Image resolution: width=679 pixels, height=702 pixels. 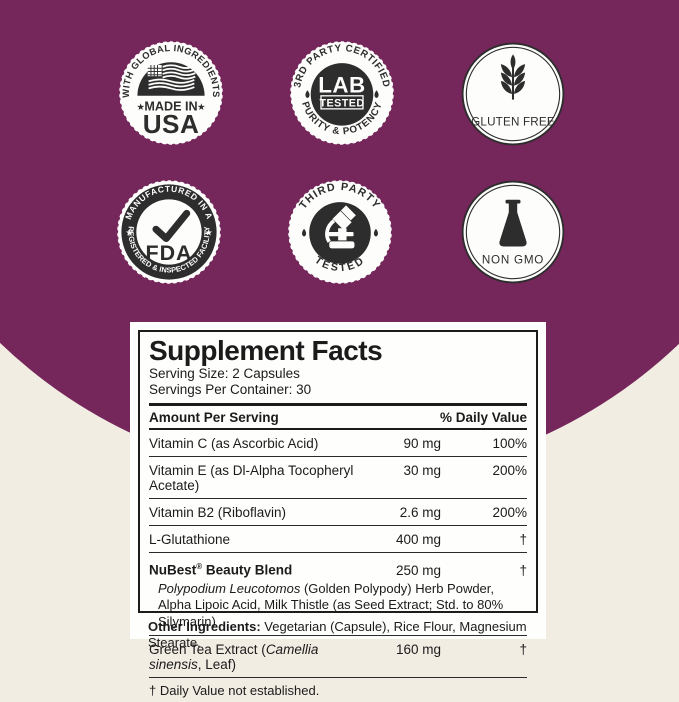 I want to click on ingredient-amount: 2.6 mg, so click(x=420, y=512).